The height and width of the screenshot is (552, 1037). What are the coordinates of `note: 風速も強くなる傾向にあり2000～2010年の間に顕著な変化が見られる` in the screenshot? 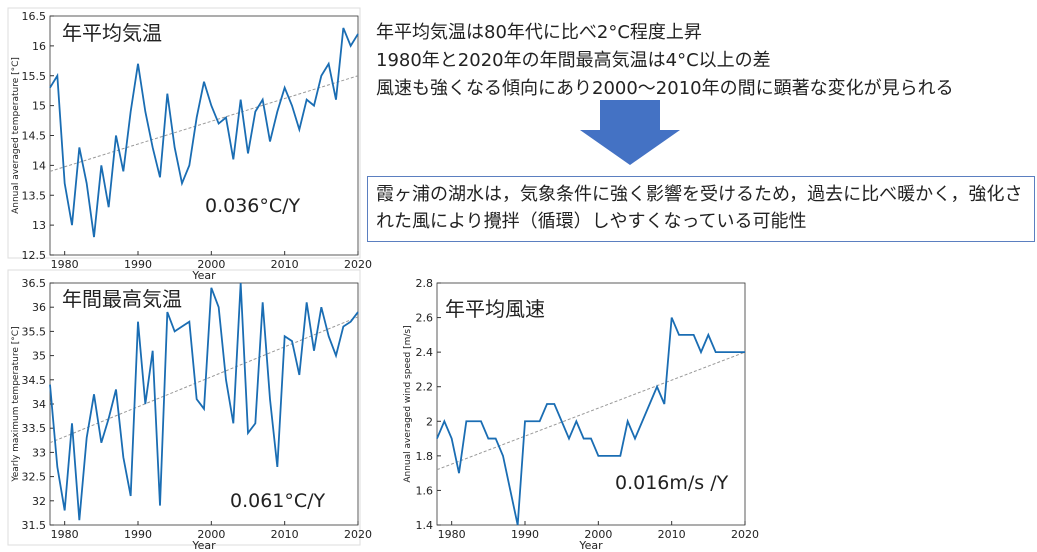 It's located at (665, 88).